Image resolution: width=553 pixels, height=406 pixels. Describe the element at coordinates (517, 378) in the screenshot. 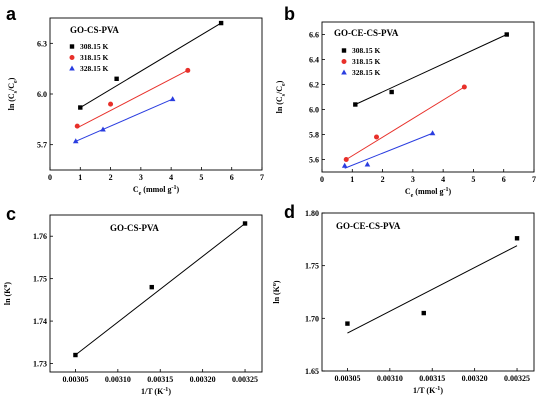

I see `x-tick-label: 0.00325` at that location.